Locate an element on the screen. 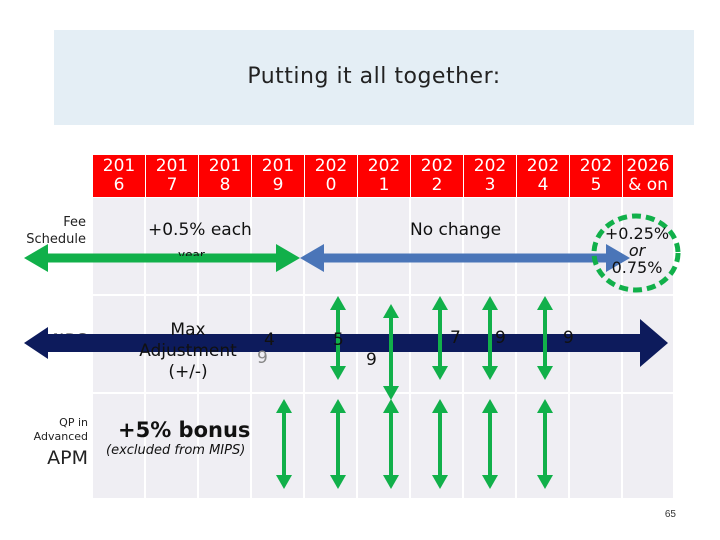  year-header-4: 202 0 is located at coordinates (331, 176).